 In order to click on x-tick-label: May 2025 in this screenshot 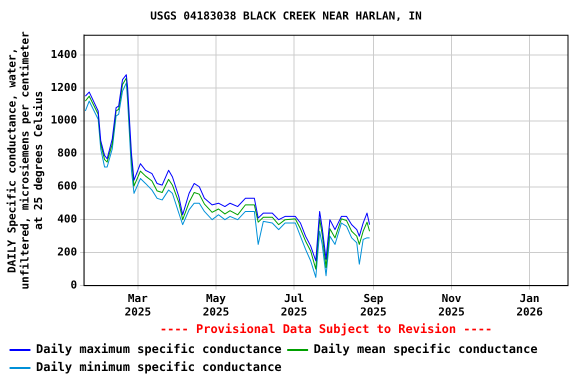, I will do `click(216, 305)`.